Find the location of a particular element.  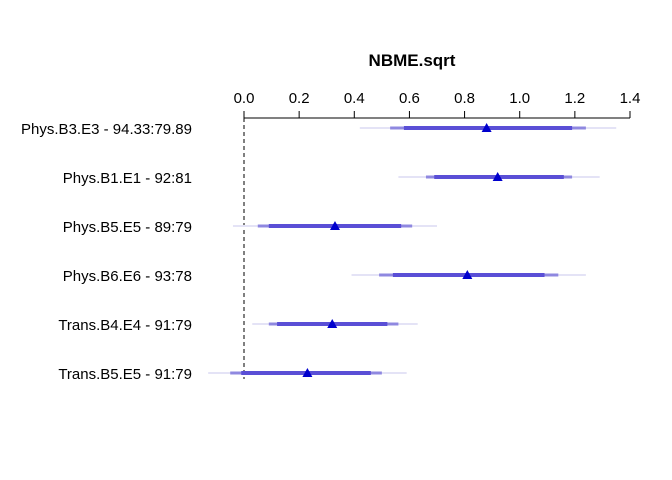

interval-row: Phys.B6.E6 - 93:78 is located at coordinates (324, 276).